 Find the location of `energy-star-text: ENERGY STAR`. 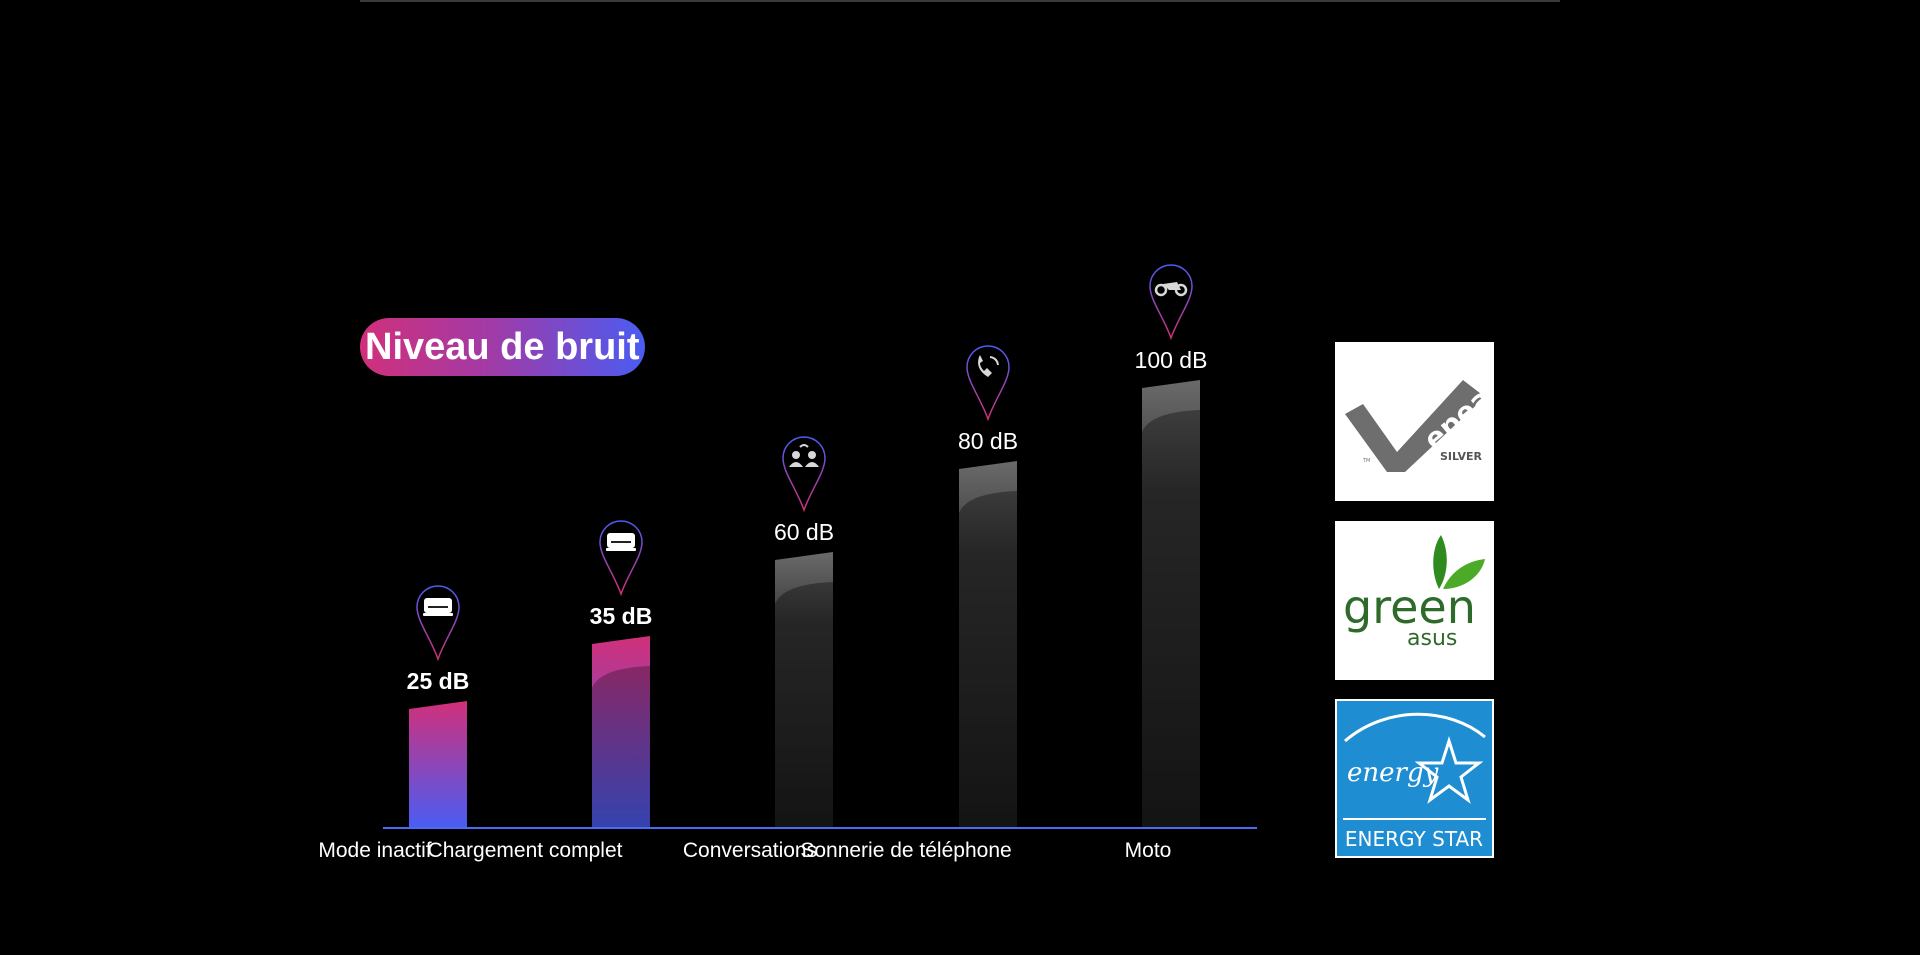

energy-star-text: ENERGY STAR is located at coordinates (1414, 839).